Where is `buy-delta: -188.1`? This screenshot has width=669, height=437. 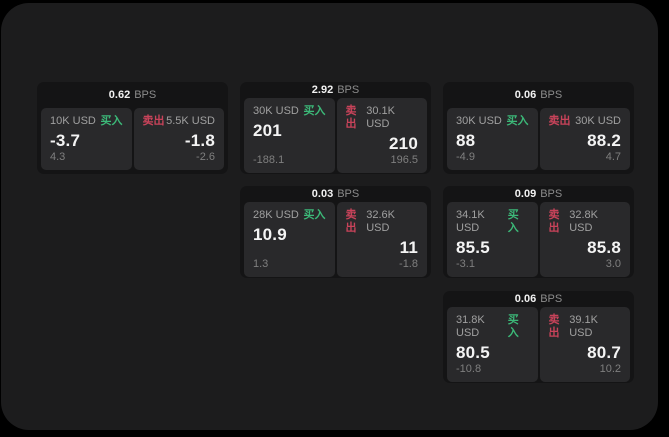
buy-delta: -188.1 is located at coordinates (269, 160).